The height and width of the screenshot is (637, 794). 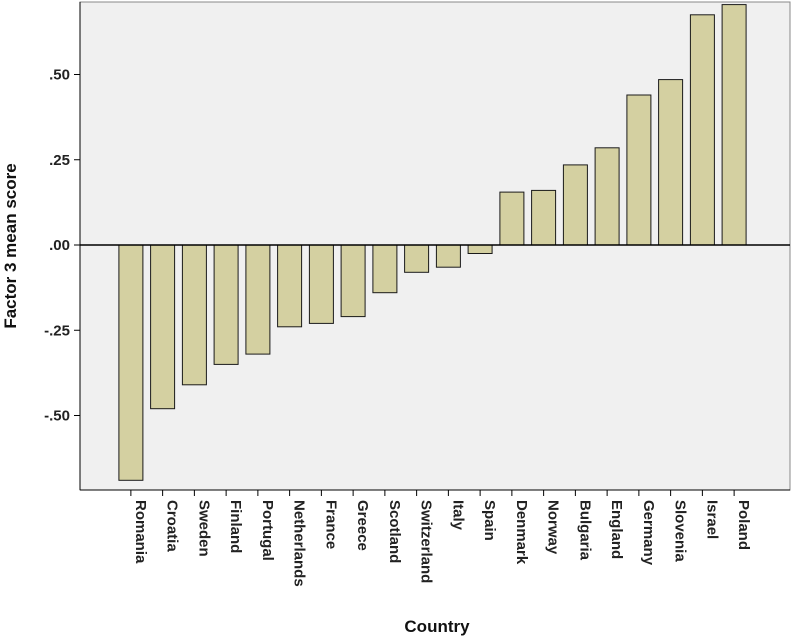 I want to click on bar-croatia, so click(x=163, y=327).